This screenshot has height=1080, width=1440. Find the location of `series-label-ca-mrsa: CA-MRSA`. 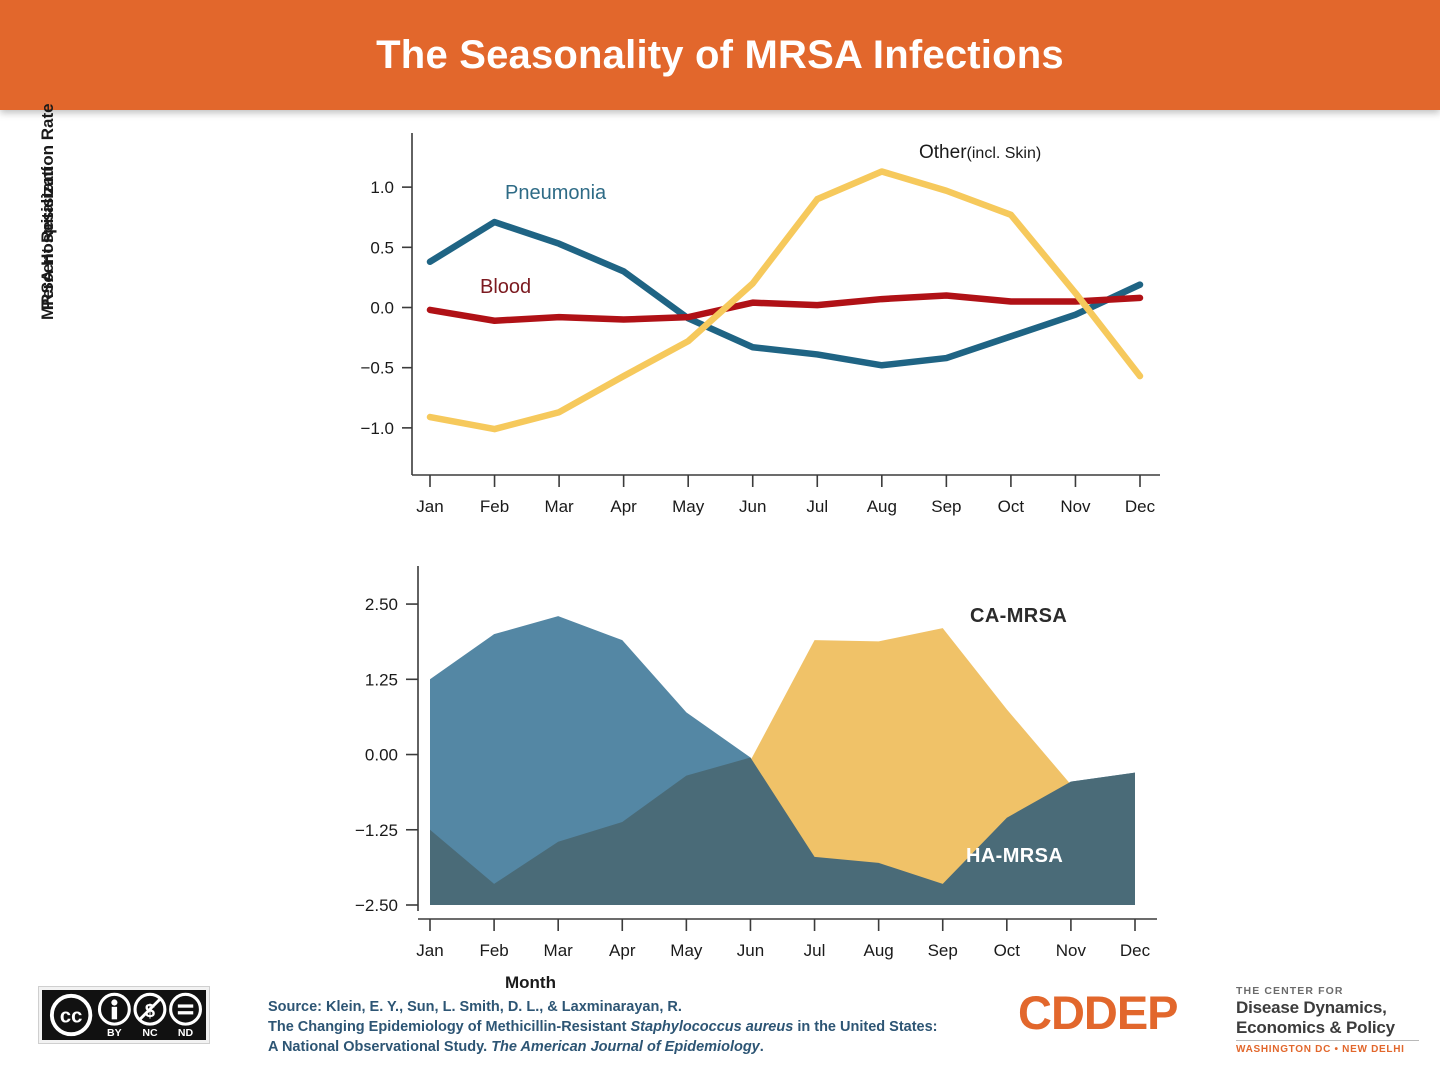

series-label-ca-mrsa: CA-MRSA is located at coordinates (1019, 616).